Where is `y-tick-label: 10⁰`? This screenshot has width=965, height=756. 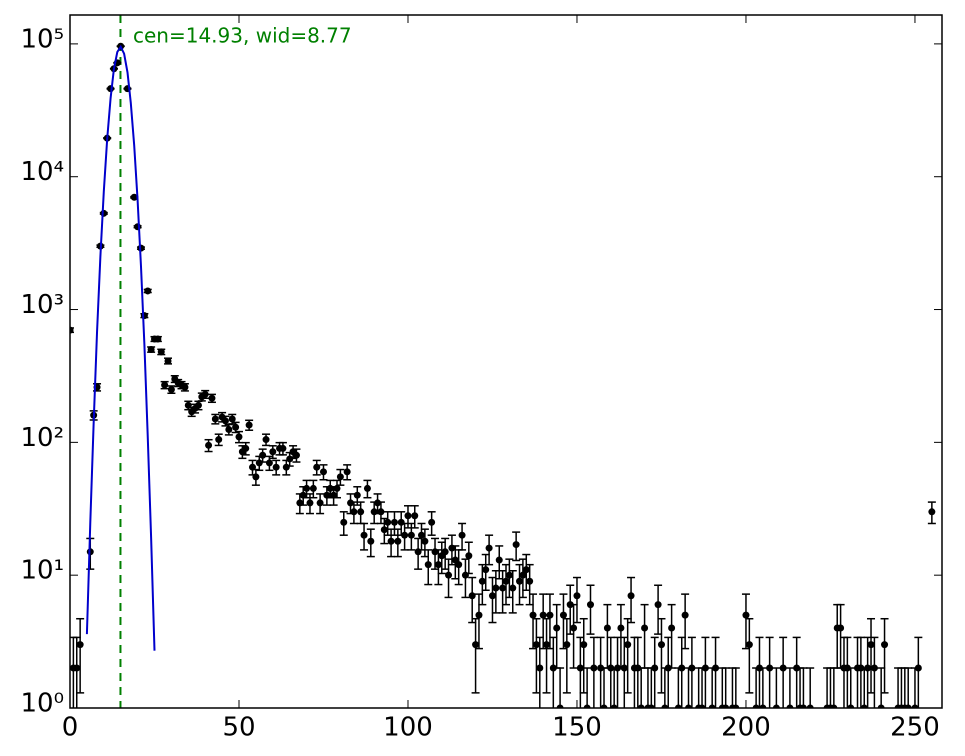 y-tick-label: 10⁰ is located at coordinates (42, 704).